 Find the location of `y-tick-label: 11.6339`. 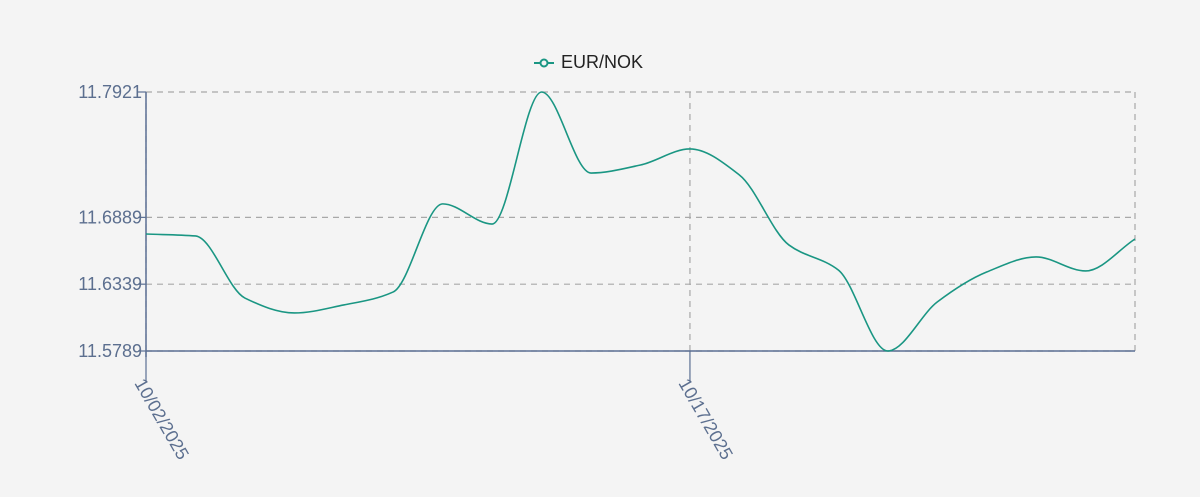

y-tick-label: 11.6339 is located at coordinates (110, 284).